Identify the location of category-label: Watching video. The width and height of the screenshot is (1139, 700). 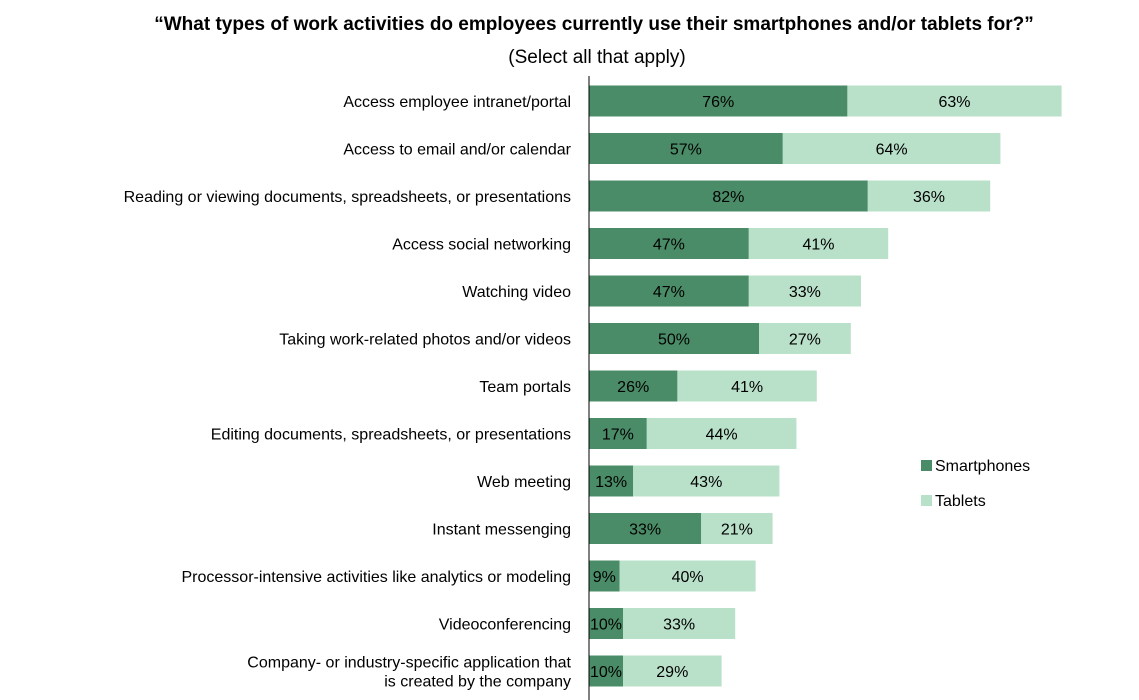
(516, 292).